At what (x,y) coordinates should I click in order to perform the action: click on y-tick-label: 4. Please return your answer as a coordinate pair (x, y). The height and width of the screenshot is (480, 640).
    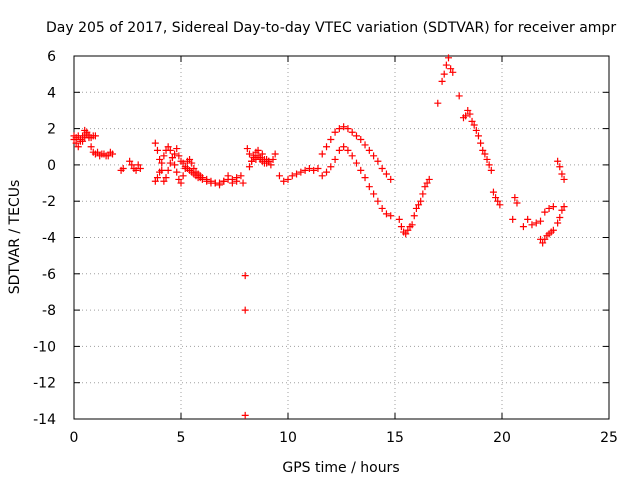
    Looking at the image, I should click on (51, 93).